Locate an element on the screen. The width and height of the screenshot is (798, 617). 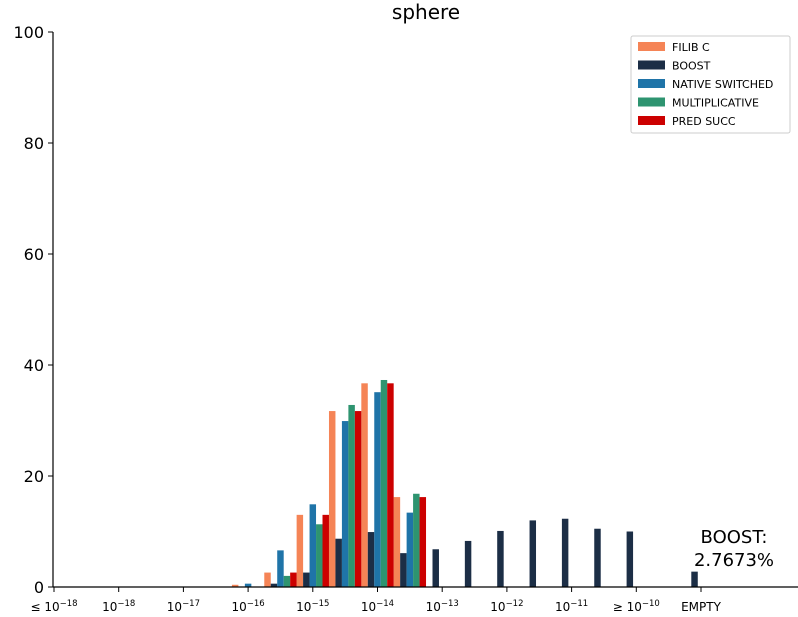
boost-annotation: BOOST: 2.7673% is located at coordinates (734, 549).